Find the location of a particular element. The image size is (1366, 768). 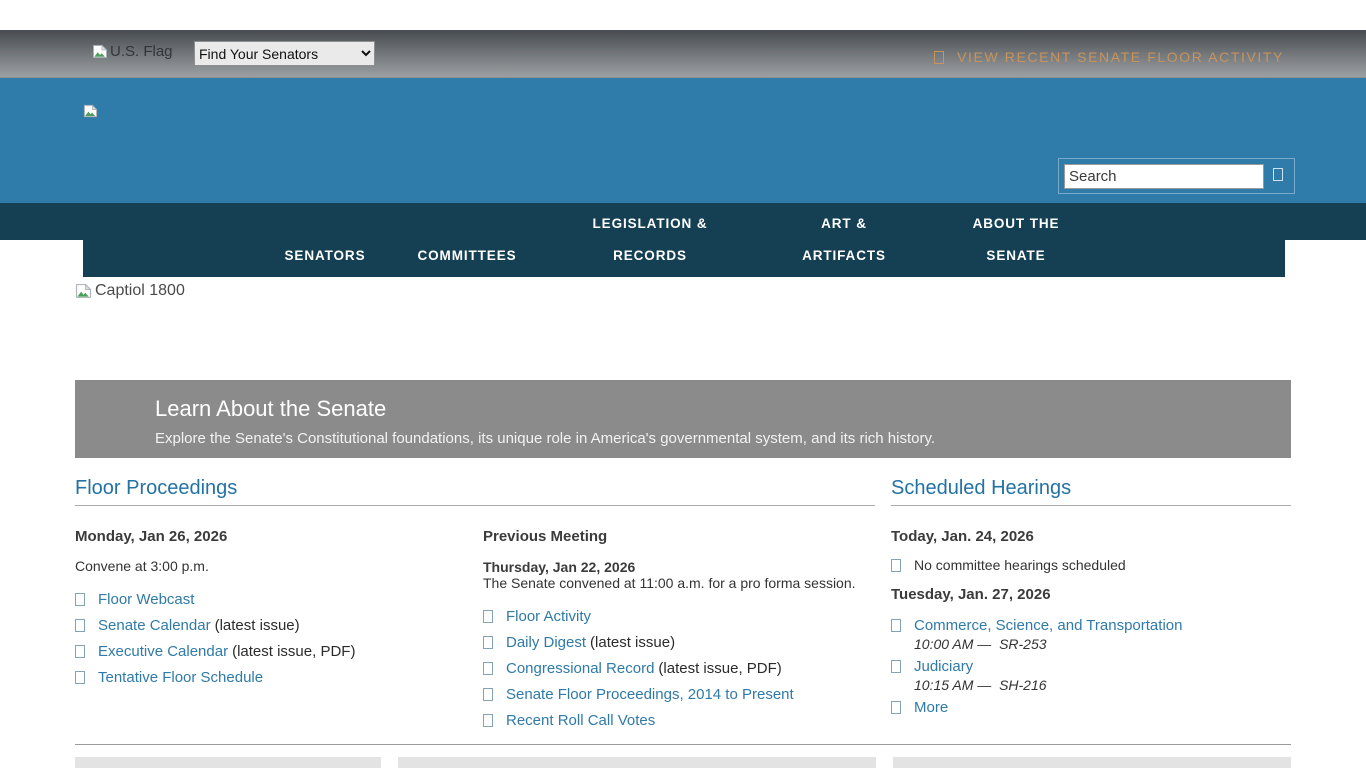

senate-calendar-link: Senate Calendar is located at coordinates (154, 625).